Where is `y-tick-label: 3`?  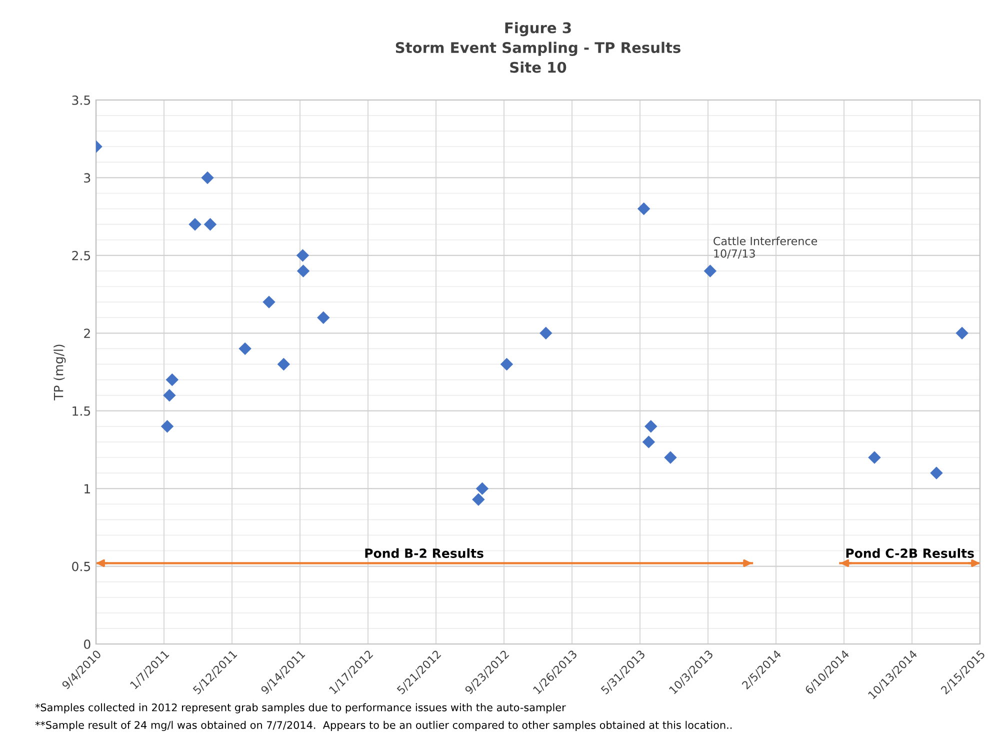 y-tick-label: 3 is located at coordinates (87, 178).